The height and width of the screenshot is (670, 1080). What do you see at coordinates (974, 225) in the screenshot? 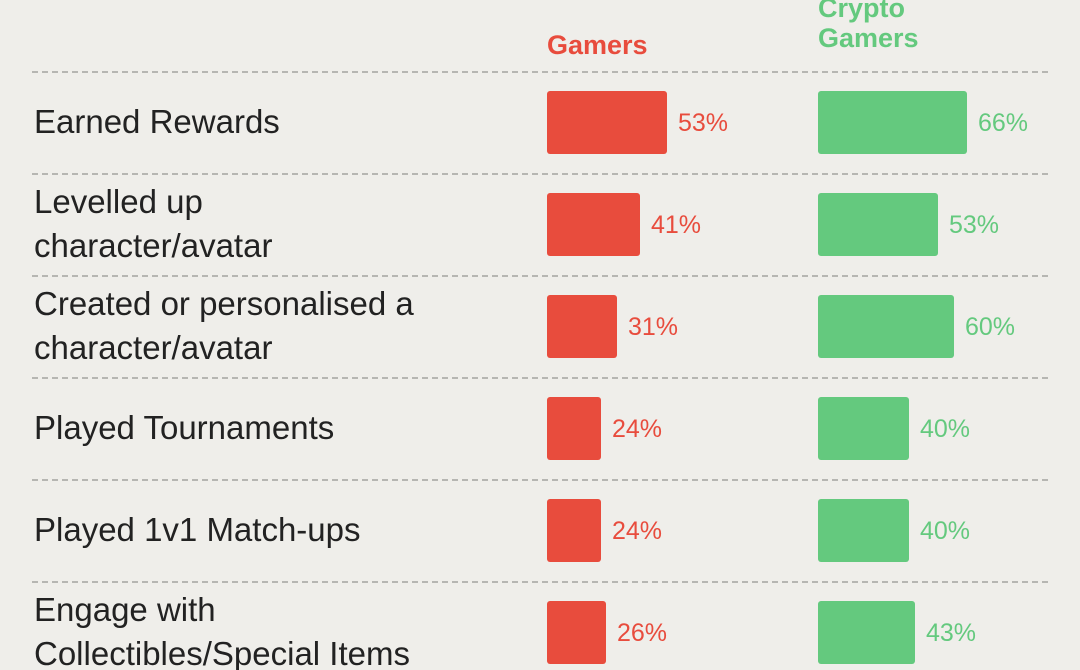
I see `crypto-gamers-value-label: 53%` at bounding box center [974, 225].